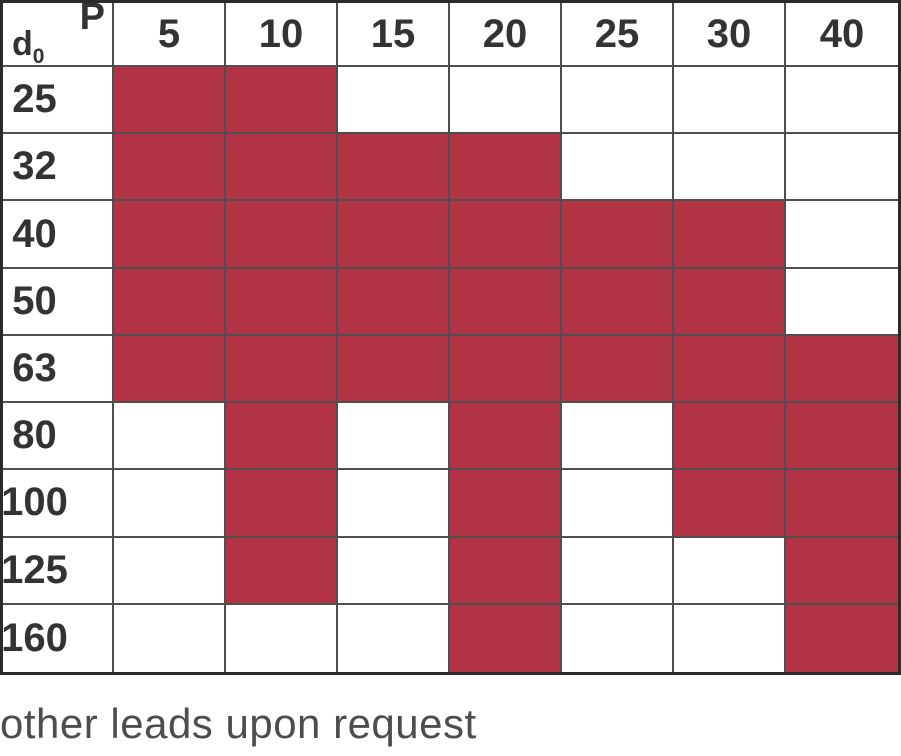 Image resolution: width=901 pixels, height=756 pixels. Describe the element at coordinates (57, 638) in the screenshot. I see `row-header-cell: 160` at that location.